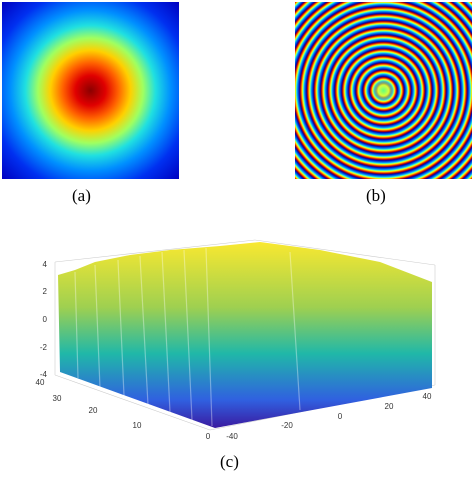  Describe the element at coordinates (45, 319) in the screenshot. I see `z-tick-label: 0` at that location.